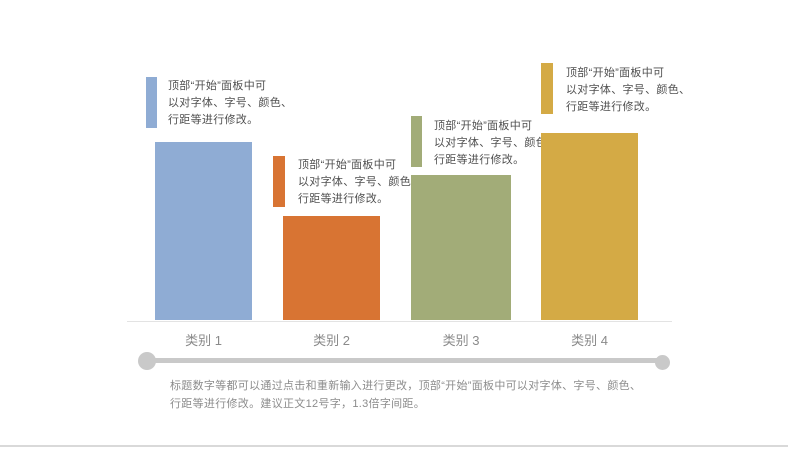  I want to click on timeline-endpoint-left, so click(147, 361).